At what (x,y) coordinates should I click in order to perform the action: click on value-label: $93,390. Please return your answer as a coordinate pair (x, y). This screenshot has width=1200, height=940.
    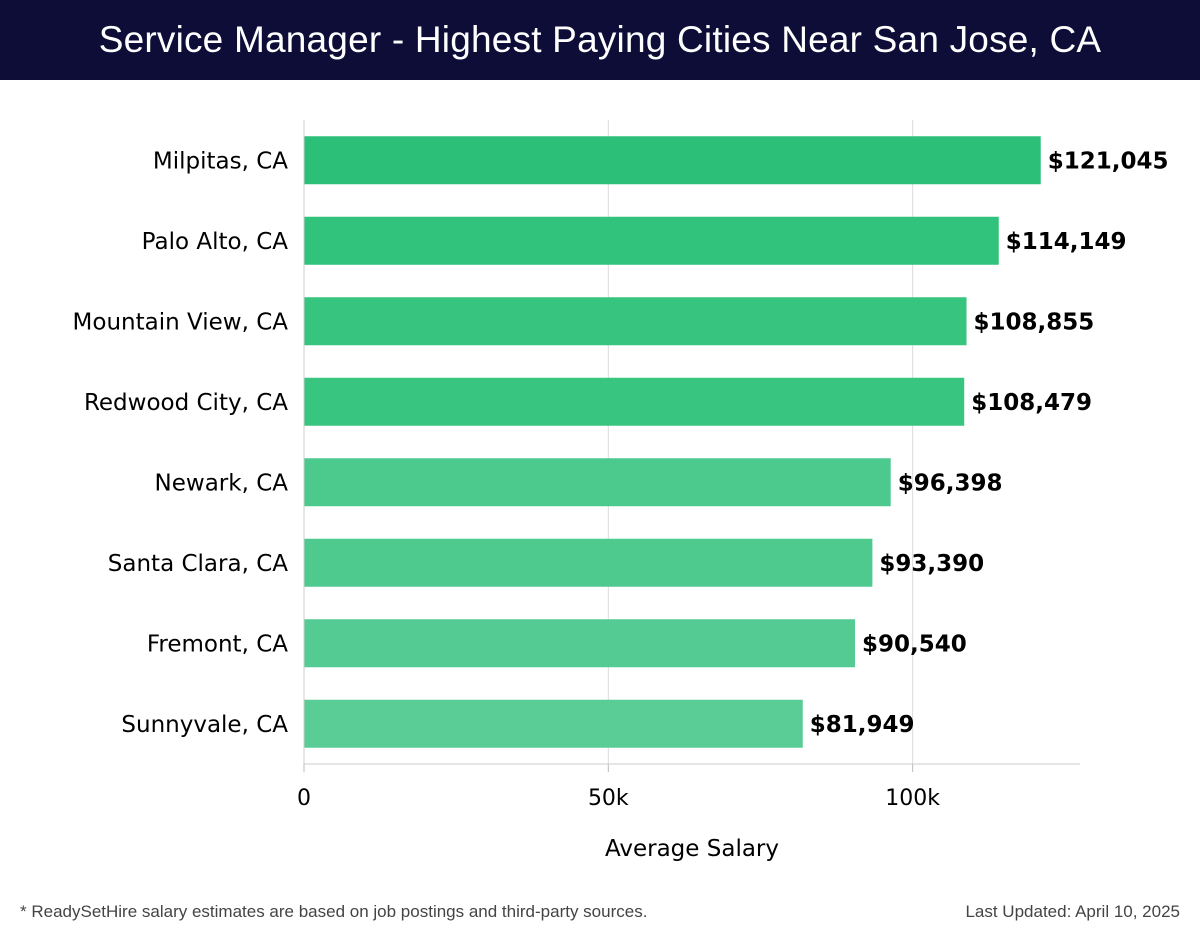
    Looking at the image, I should click on (931, 564).